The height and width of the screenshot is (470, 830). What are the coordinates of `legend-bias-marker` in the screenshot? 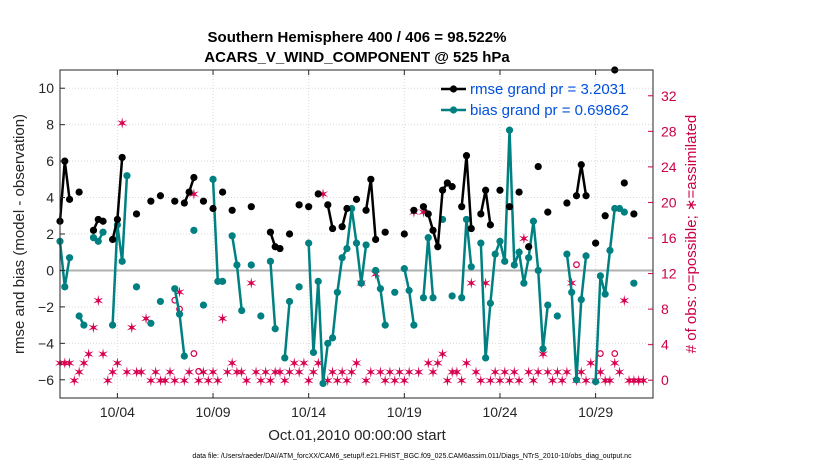 It's located at (453, 110).